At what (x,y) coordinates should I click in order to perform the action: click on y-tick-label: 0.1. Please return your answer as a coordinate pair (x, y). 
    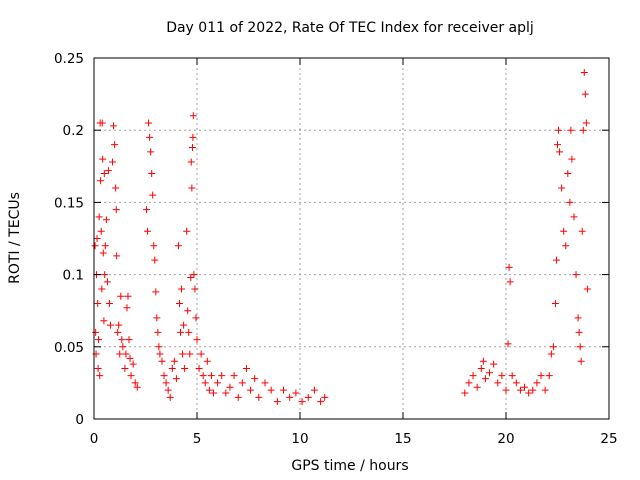
    Looking at the image, I should click on (73, 276).